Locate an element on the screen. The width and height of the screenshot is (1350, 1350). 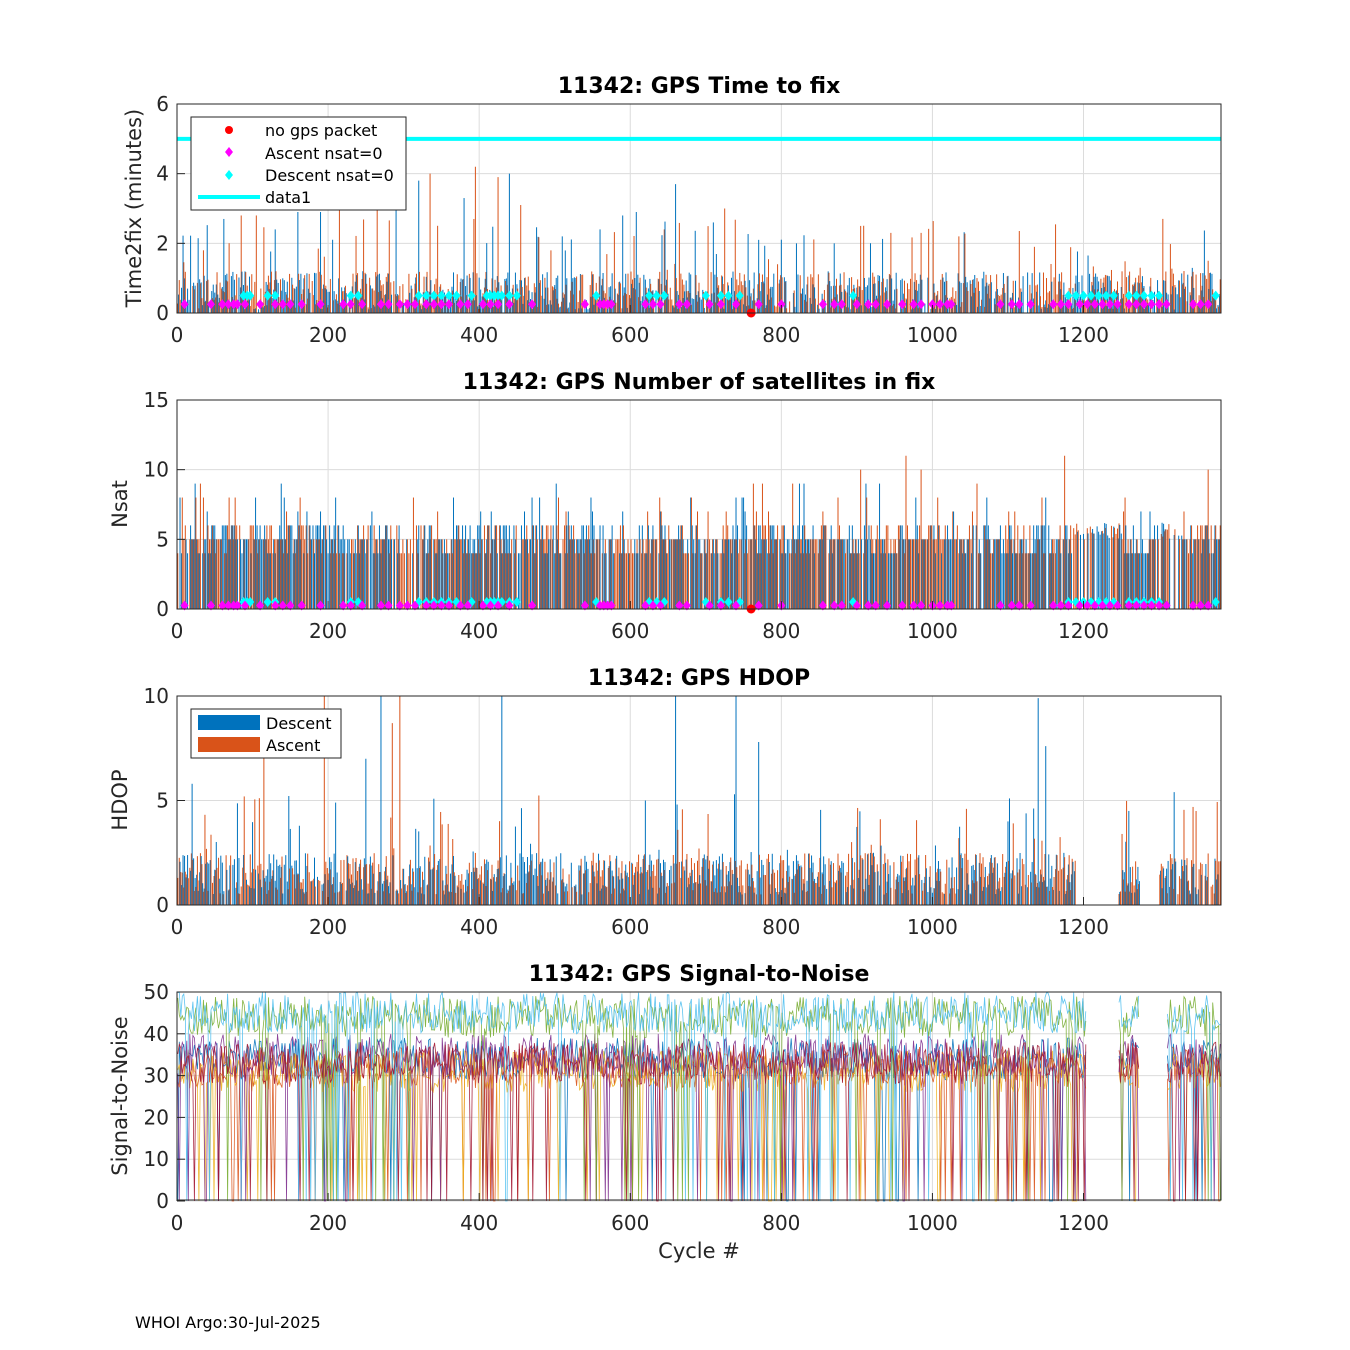
legend-marker-descent is located at coordinates (229, 175).